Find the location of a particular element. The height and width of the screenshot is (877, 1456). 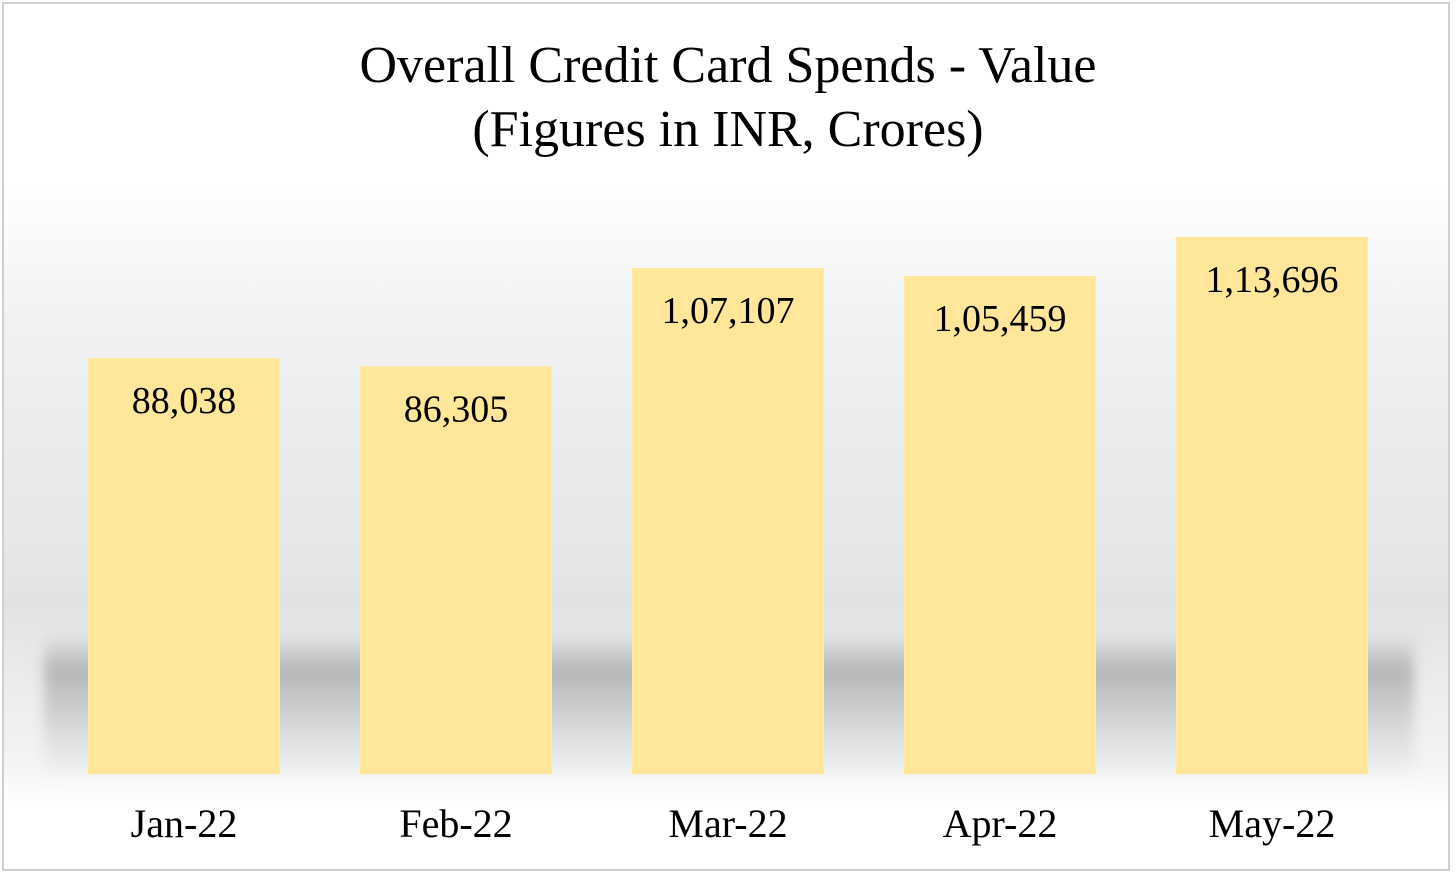

value-label: 88,038 is located at coordinates (184, 401).